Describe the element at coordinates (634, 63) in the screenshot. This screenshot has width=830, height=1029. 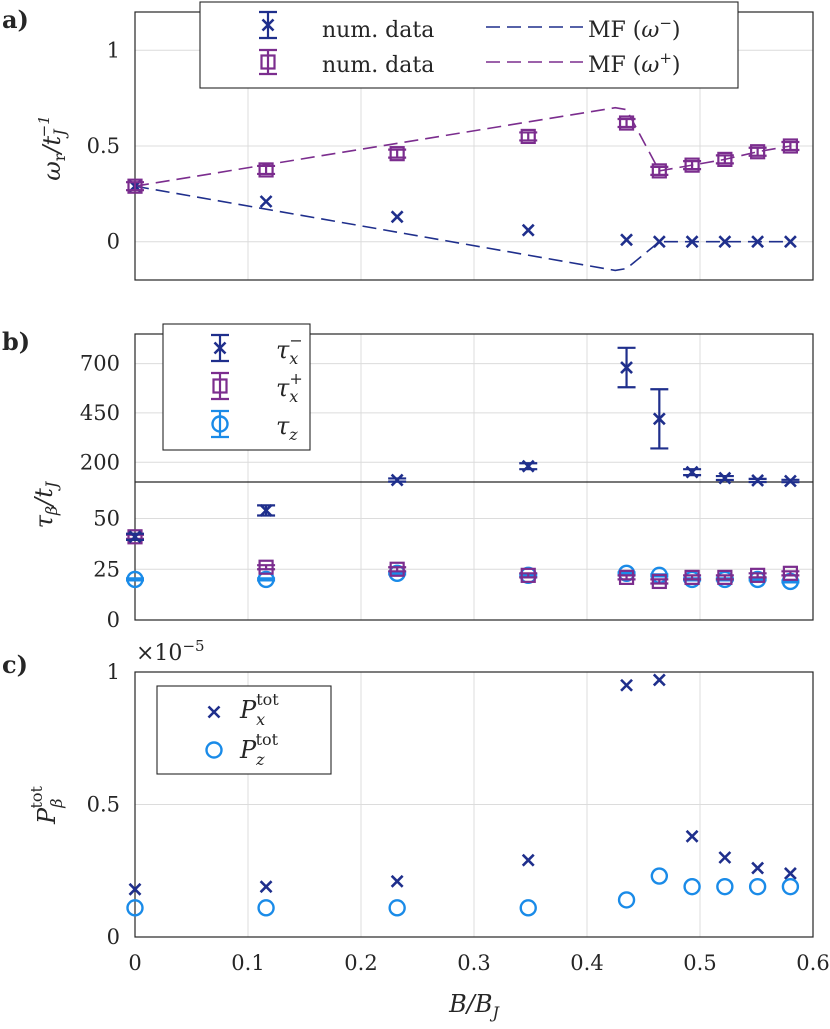
I see `legend-a-line-label-2: MF (ω+)` at that location.